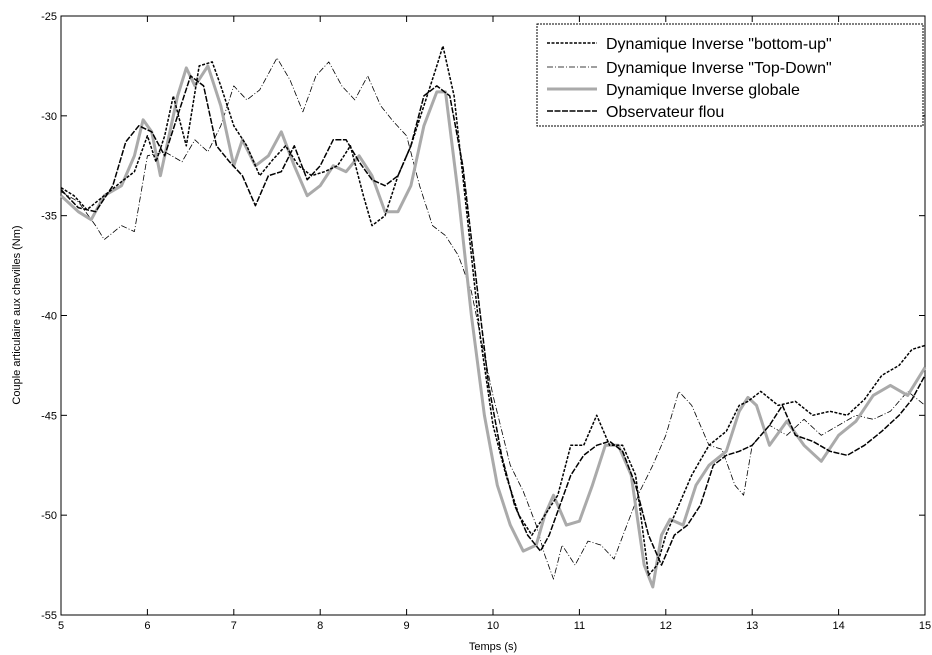 Image resolution: width=932 pixels, height=655 pixels. I want to click on legend-label-globale: Dynamique Inverse globale, so click(703, 90).